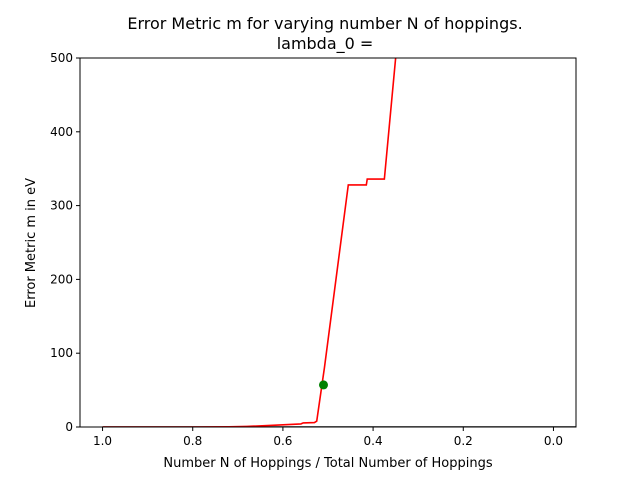 The image size is (640, 480). I want to click on y-axis-label: Error Metric m in eV, so click(31, 243).